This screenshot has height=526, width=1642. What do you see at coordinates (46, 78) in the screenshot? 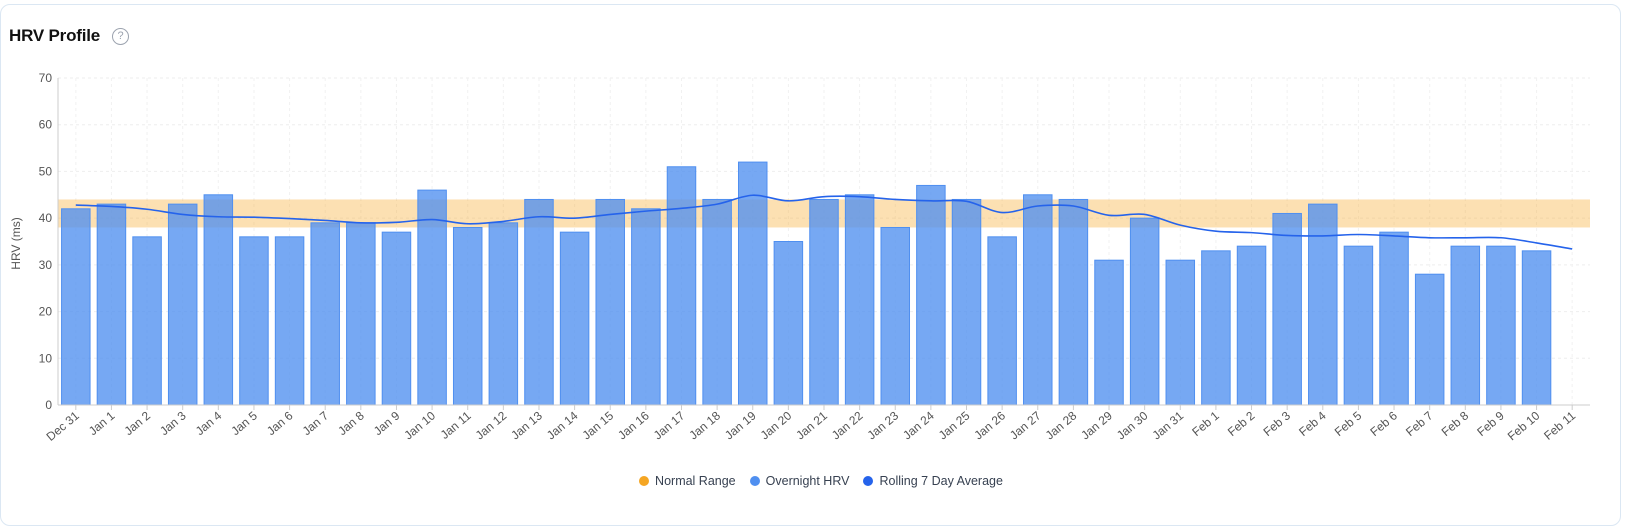
I see `y-tick-label: 70` at bounding box center [46, 78].